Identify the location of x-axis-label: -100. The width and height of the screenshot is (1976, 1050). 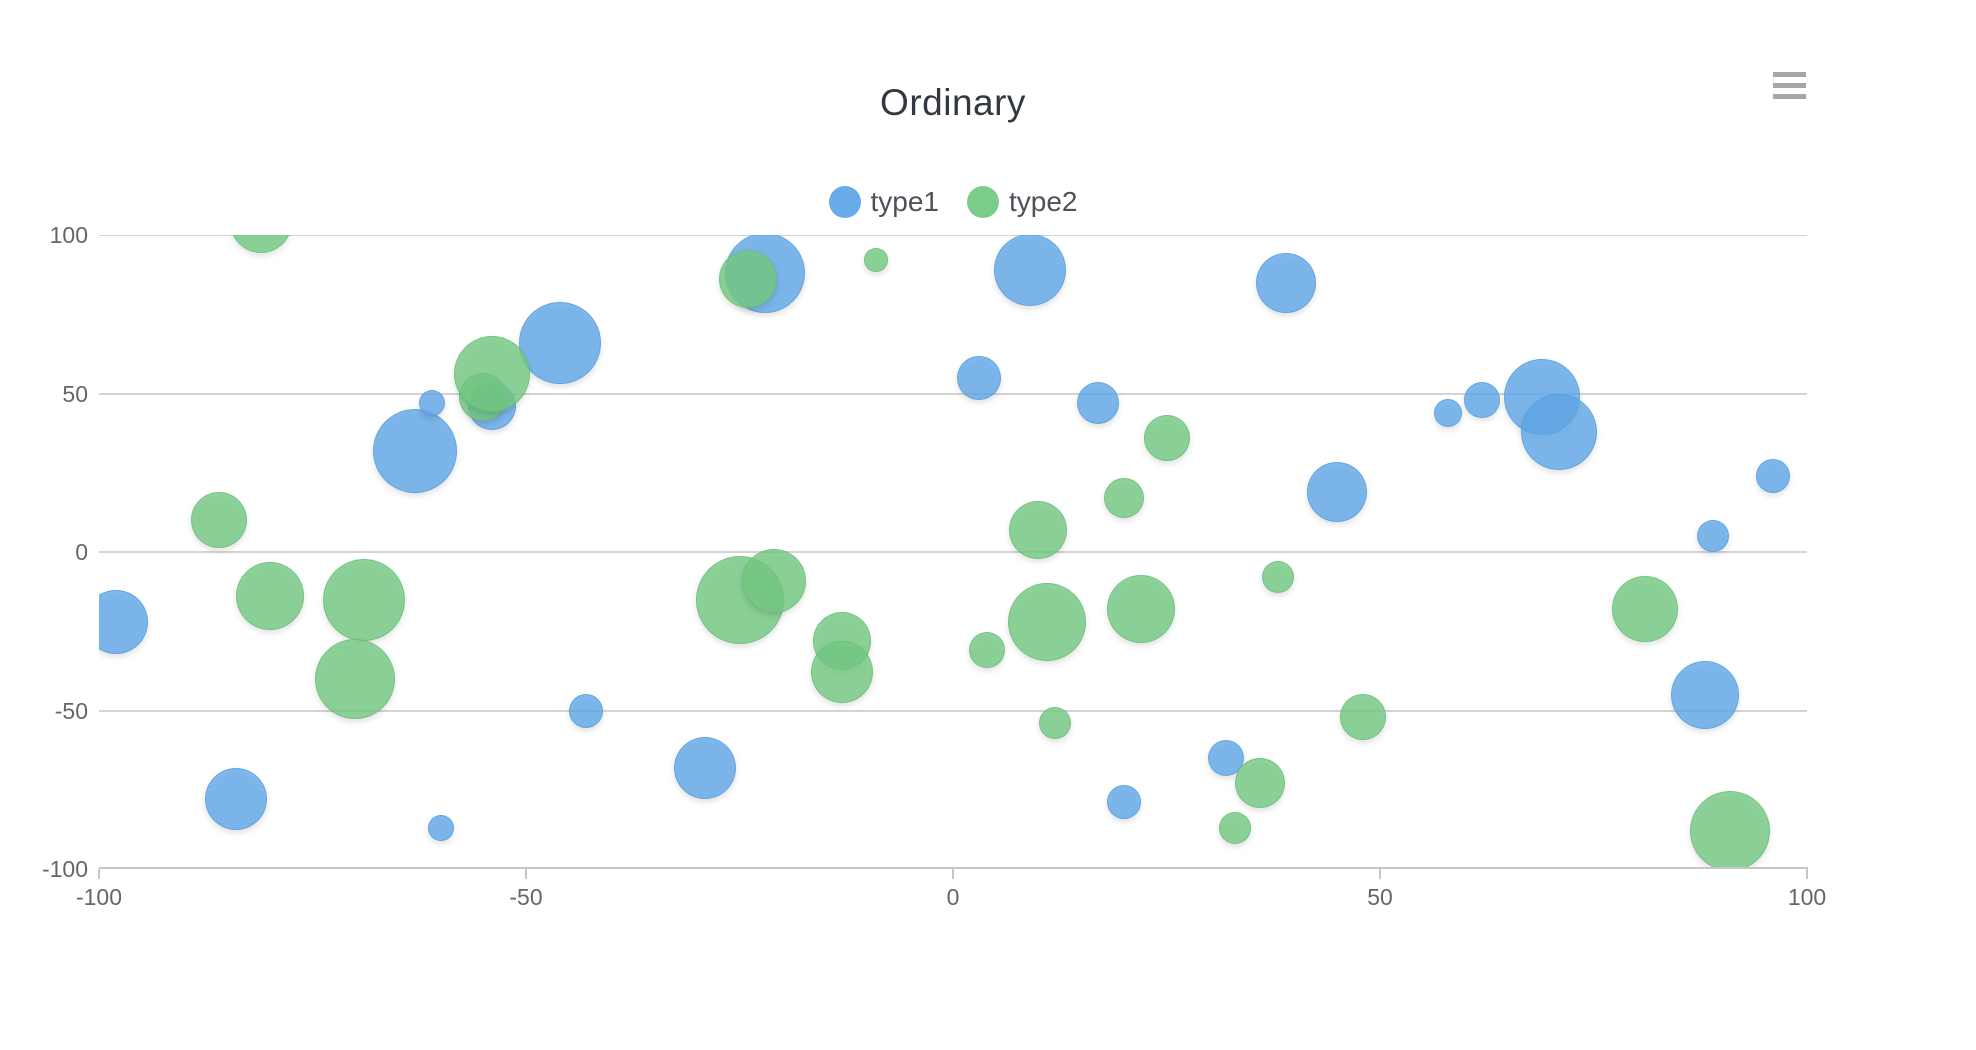
(99, 897).